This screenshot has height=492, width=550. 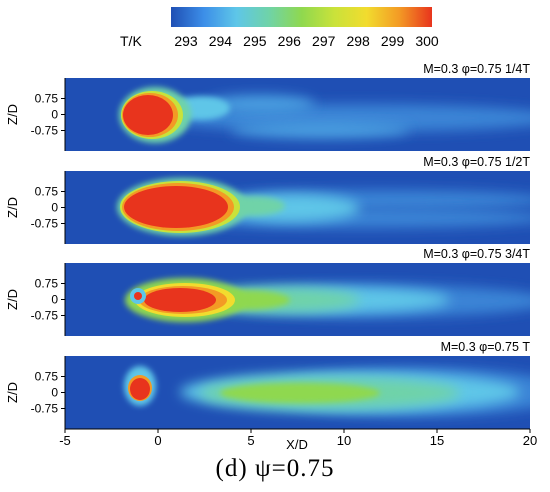 I want to click on colorbar-label: T/K, so click(x=131, y=41).